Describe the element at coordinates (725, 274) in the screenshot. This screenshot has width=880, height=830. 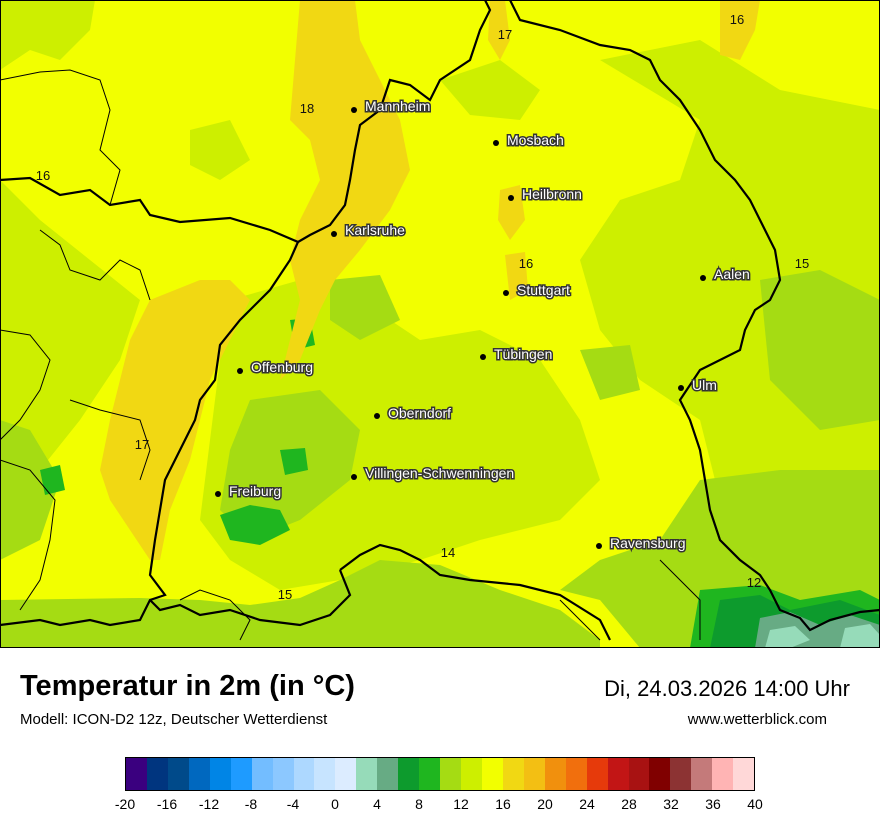
I see `city-aalen: Aalen` at that location.